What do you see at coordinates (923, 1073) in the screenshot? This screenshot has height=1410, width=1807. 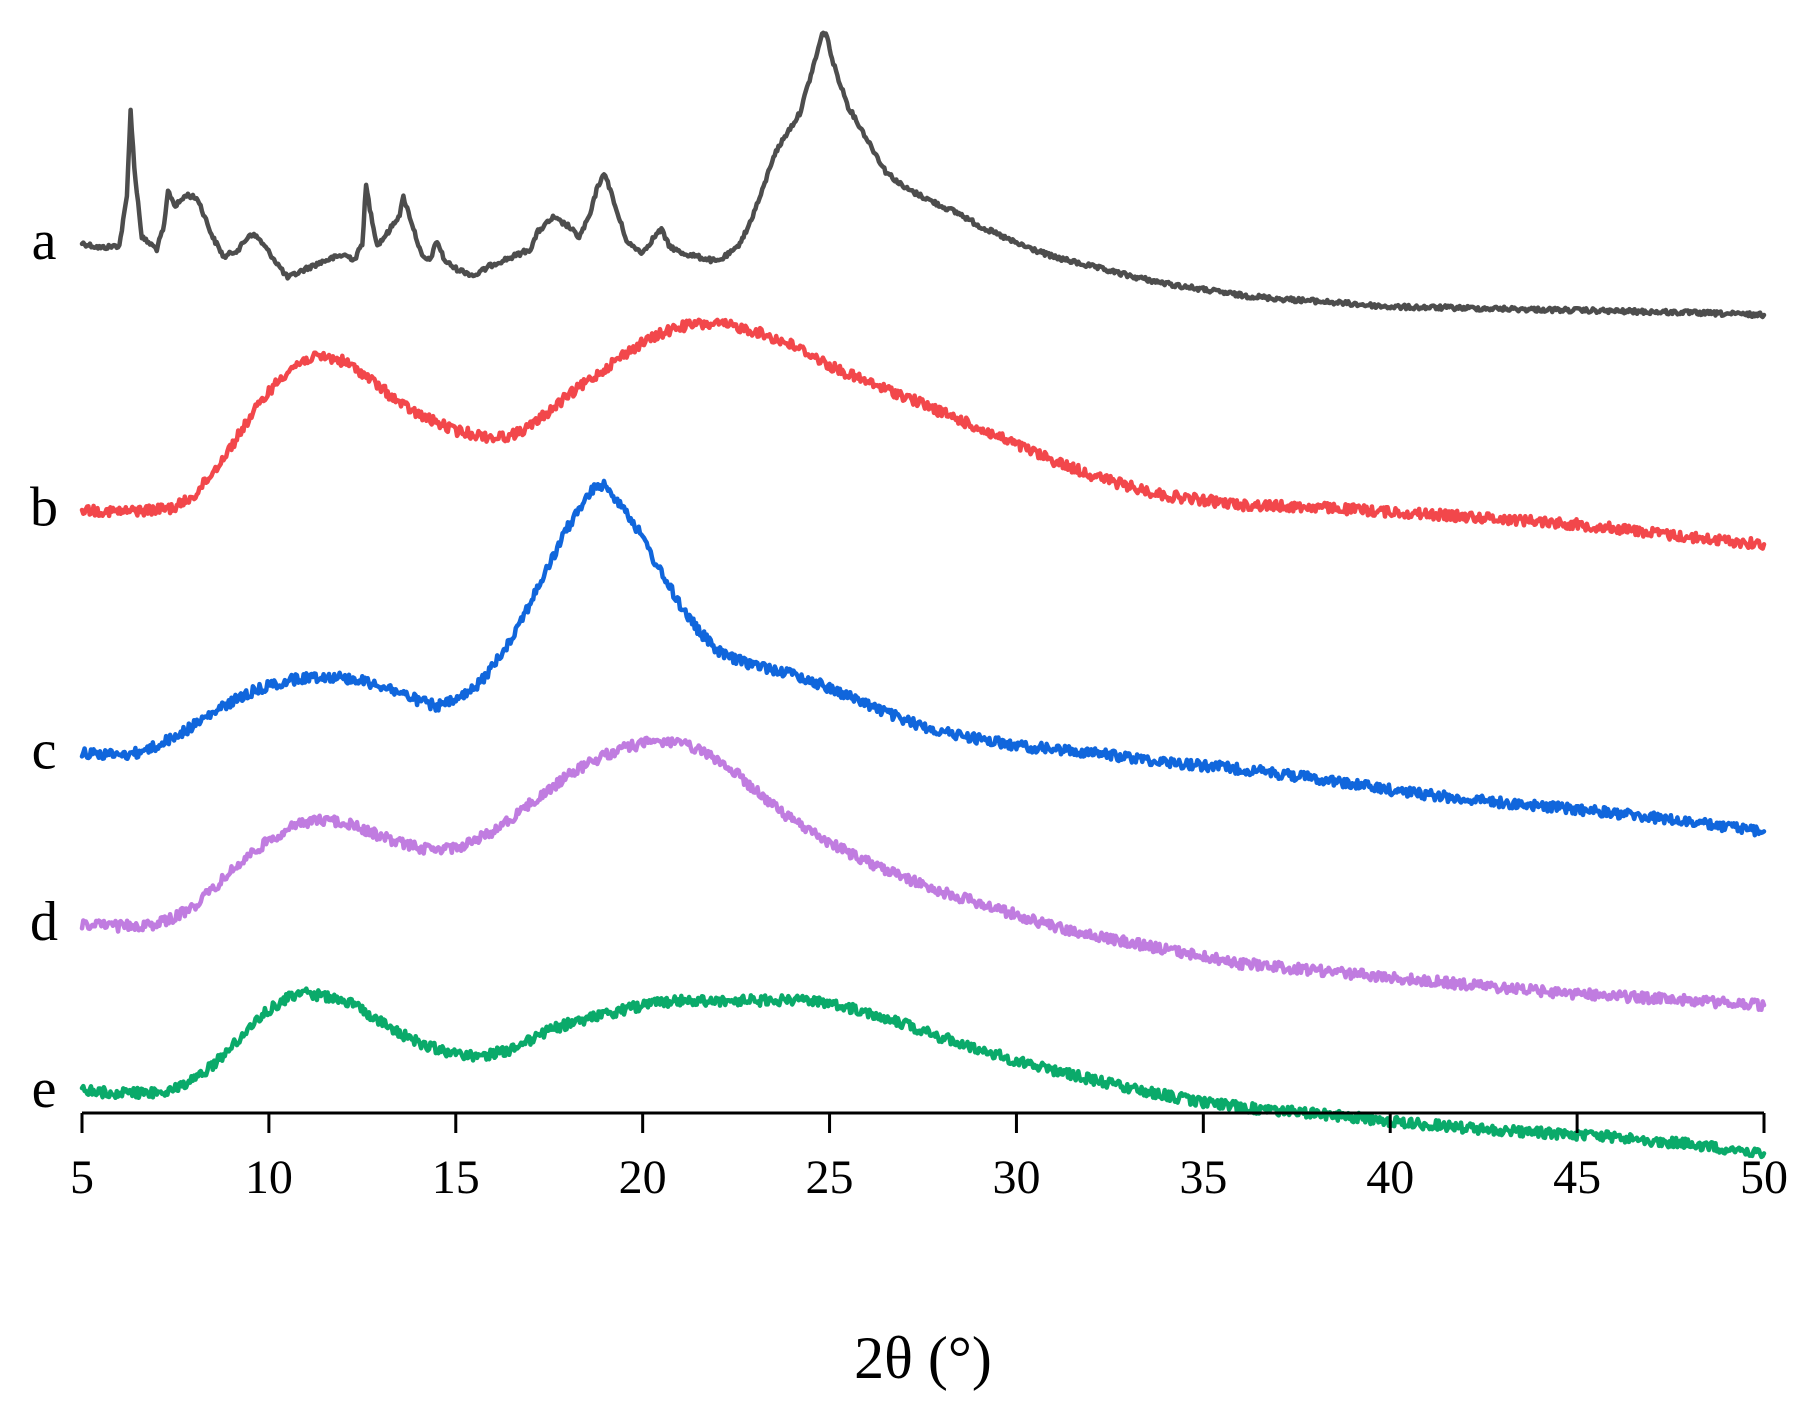 I see `series-line-e` at bounding box center [923, 1073].